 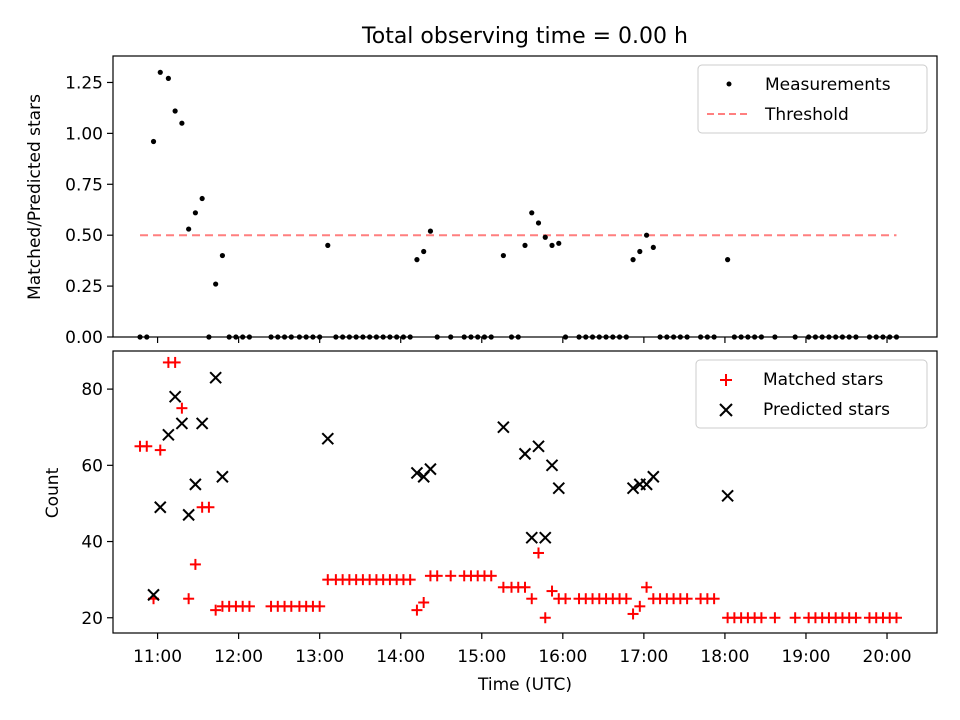 What do you see at coordinates (89, 210) in the screenshot?
I see `top-y-axis: 0.00 0.25 0.50 0.75 1.00 1.25` at bounding box center [89, 210].